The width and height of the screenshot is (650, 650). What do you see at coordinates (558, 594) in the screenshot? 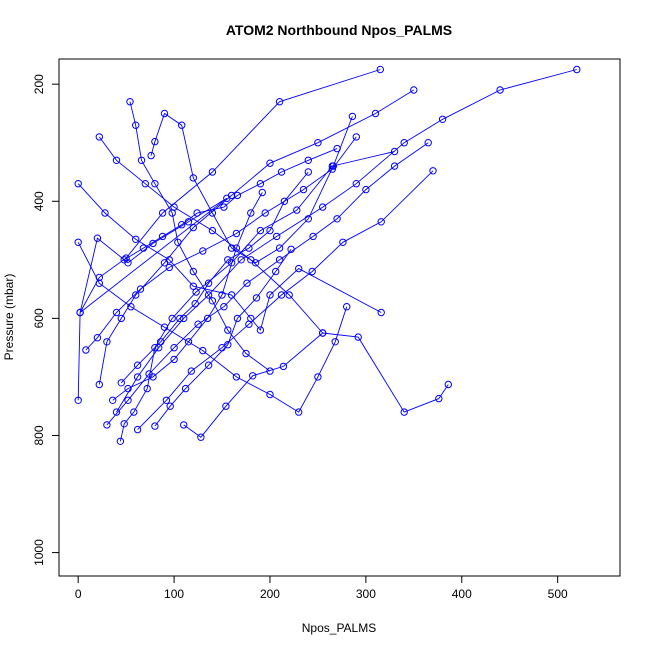
I see `x-tick-label: 500` at bounding box center [558, 594].